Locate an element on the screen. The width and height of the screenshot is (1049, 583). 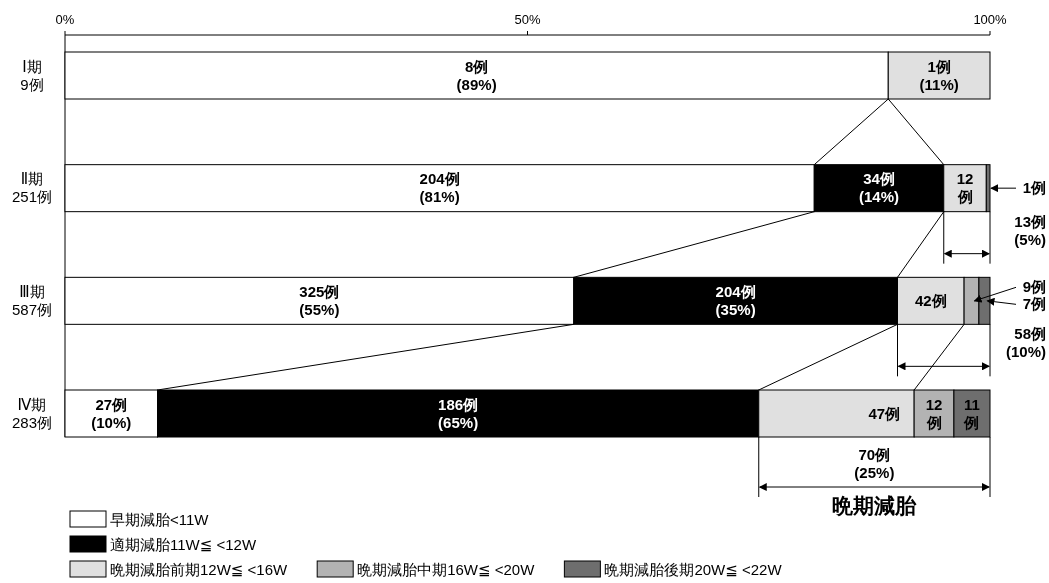
annotation: 1例 is located at coordinates (1034, 188).